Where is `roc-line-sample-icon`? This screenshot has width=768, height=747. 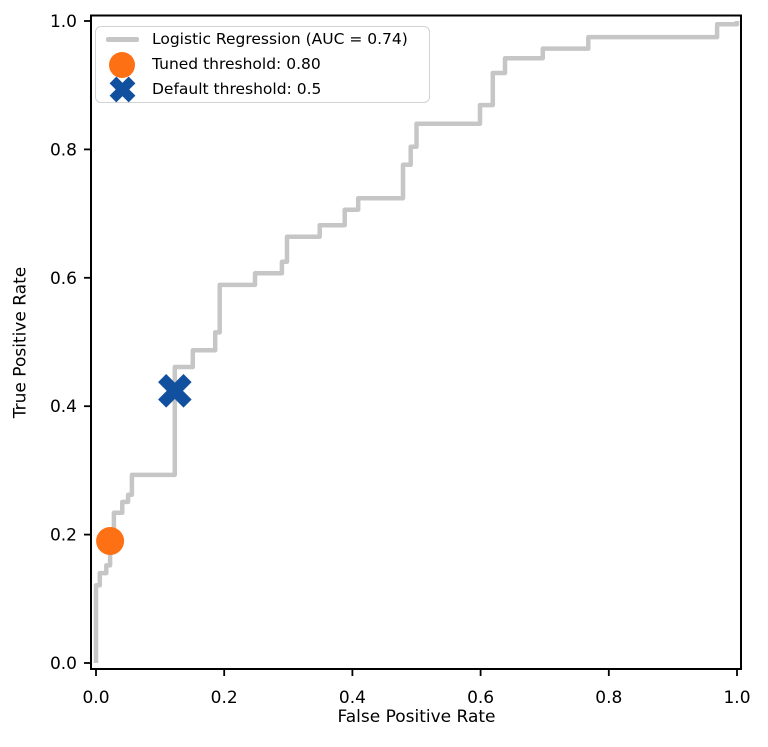 roc-line-sample-icon is located at coordinates (122, 39).